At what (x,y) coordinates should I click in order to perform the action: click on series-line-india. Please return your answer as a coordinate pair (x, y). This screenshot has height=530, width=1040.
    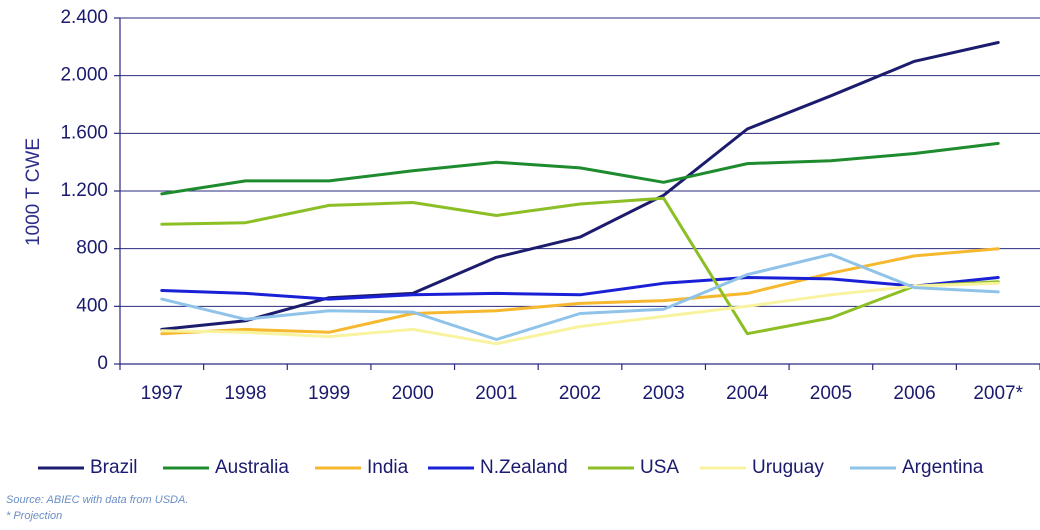
    Looking at the image, I should click on (580, 291).